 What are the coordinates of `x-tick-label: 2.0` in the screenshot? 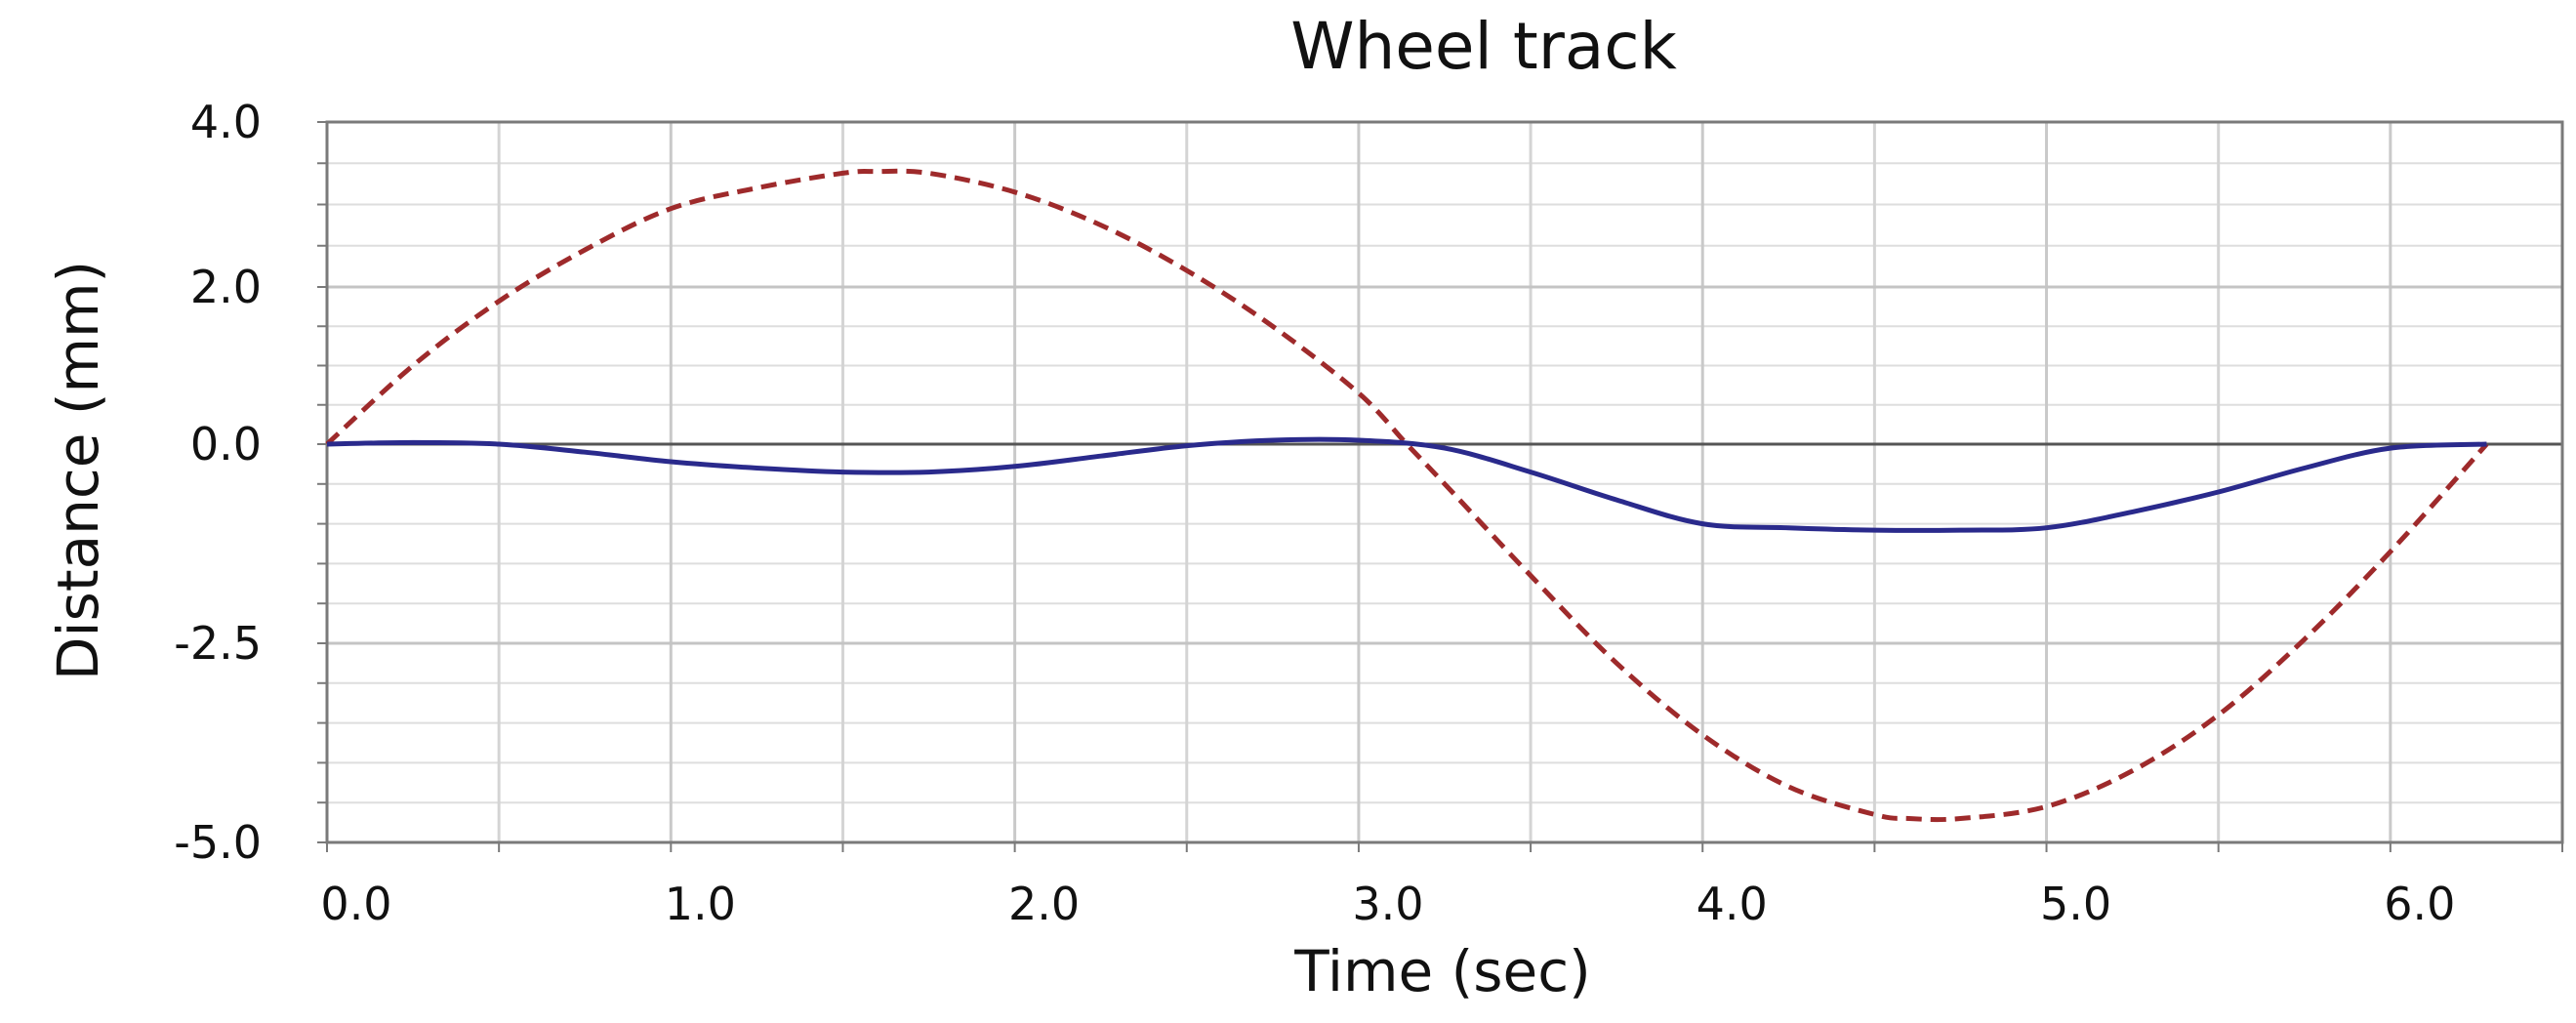 It's located at (1044, 904).